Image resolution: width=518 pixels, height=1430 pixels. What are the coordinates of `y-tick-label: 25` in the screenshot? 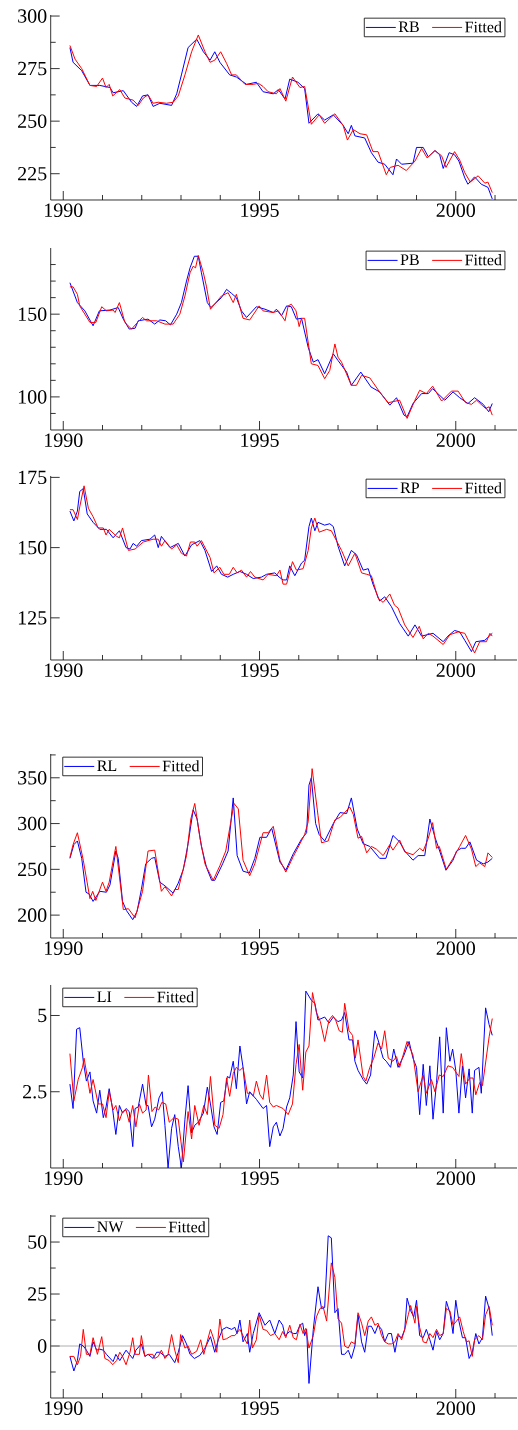 It's located at (37, 1294).